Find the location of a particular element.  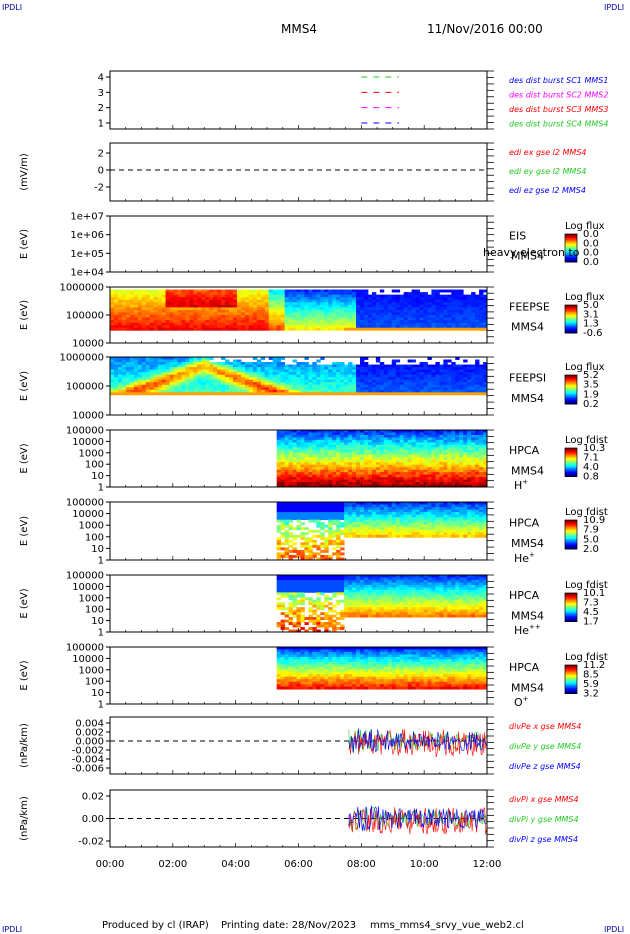

colorbar-segment is located at coordinates (571, 470).